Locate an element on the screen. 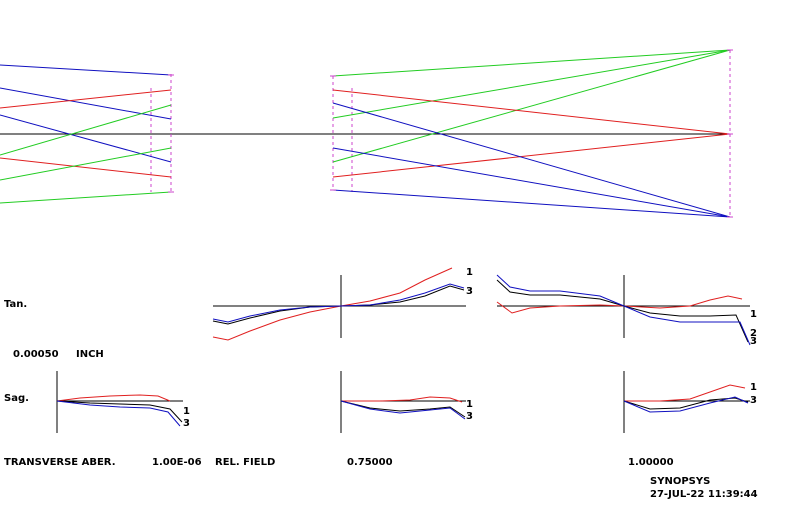 This screenshot has height=519, width=788. sag-075-curve-red is located at coordinates (402, 399).